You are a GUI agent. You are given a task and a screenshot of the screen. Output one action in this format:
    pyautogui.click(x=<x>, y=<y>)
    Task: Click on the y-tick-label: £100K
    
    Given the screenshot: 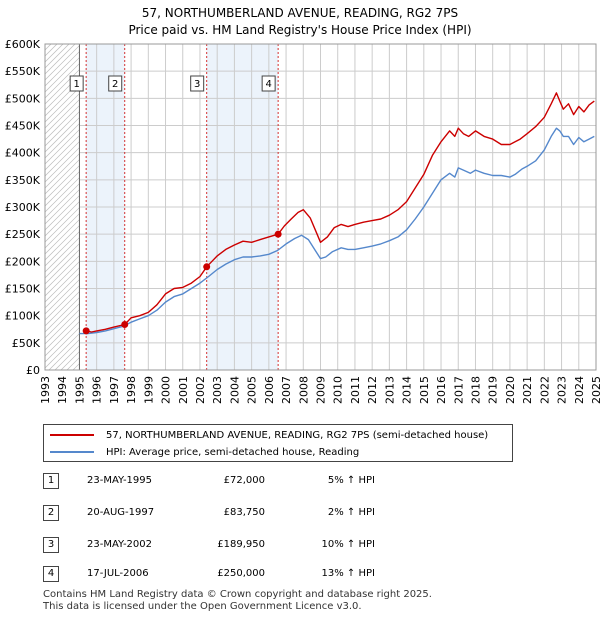 What is the action you would take?
    pyautogui.click(x=23, y=316)
    